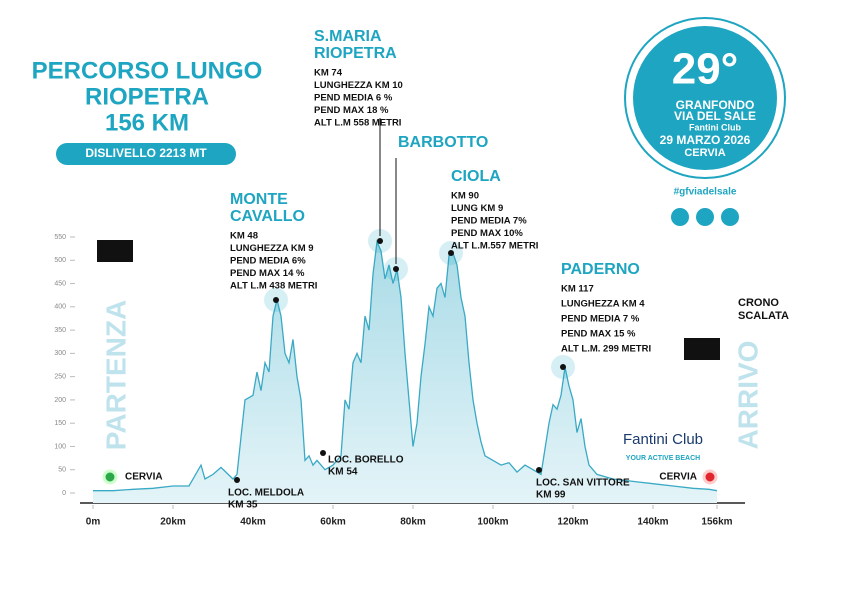 The width and height of the screenshot is (842, 596). What do you see at coordinates (253, 522) in the screenshot?
I see `x-tick-label: 40km` at bounding box center [253, 522].